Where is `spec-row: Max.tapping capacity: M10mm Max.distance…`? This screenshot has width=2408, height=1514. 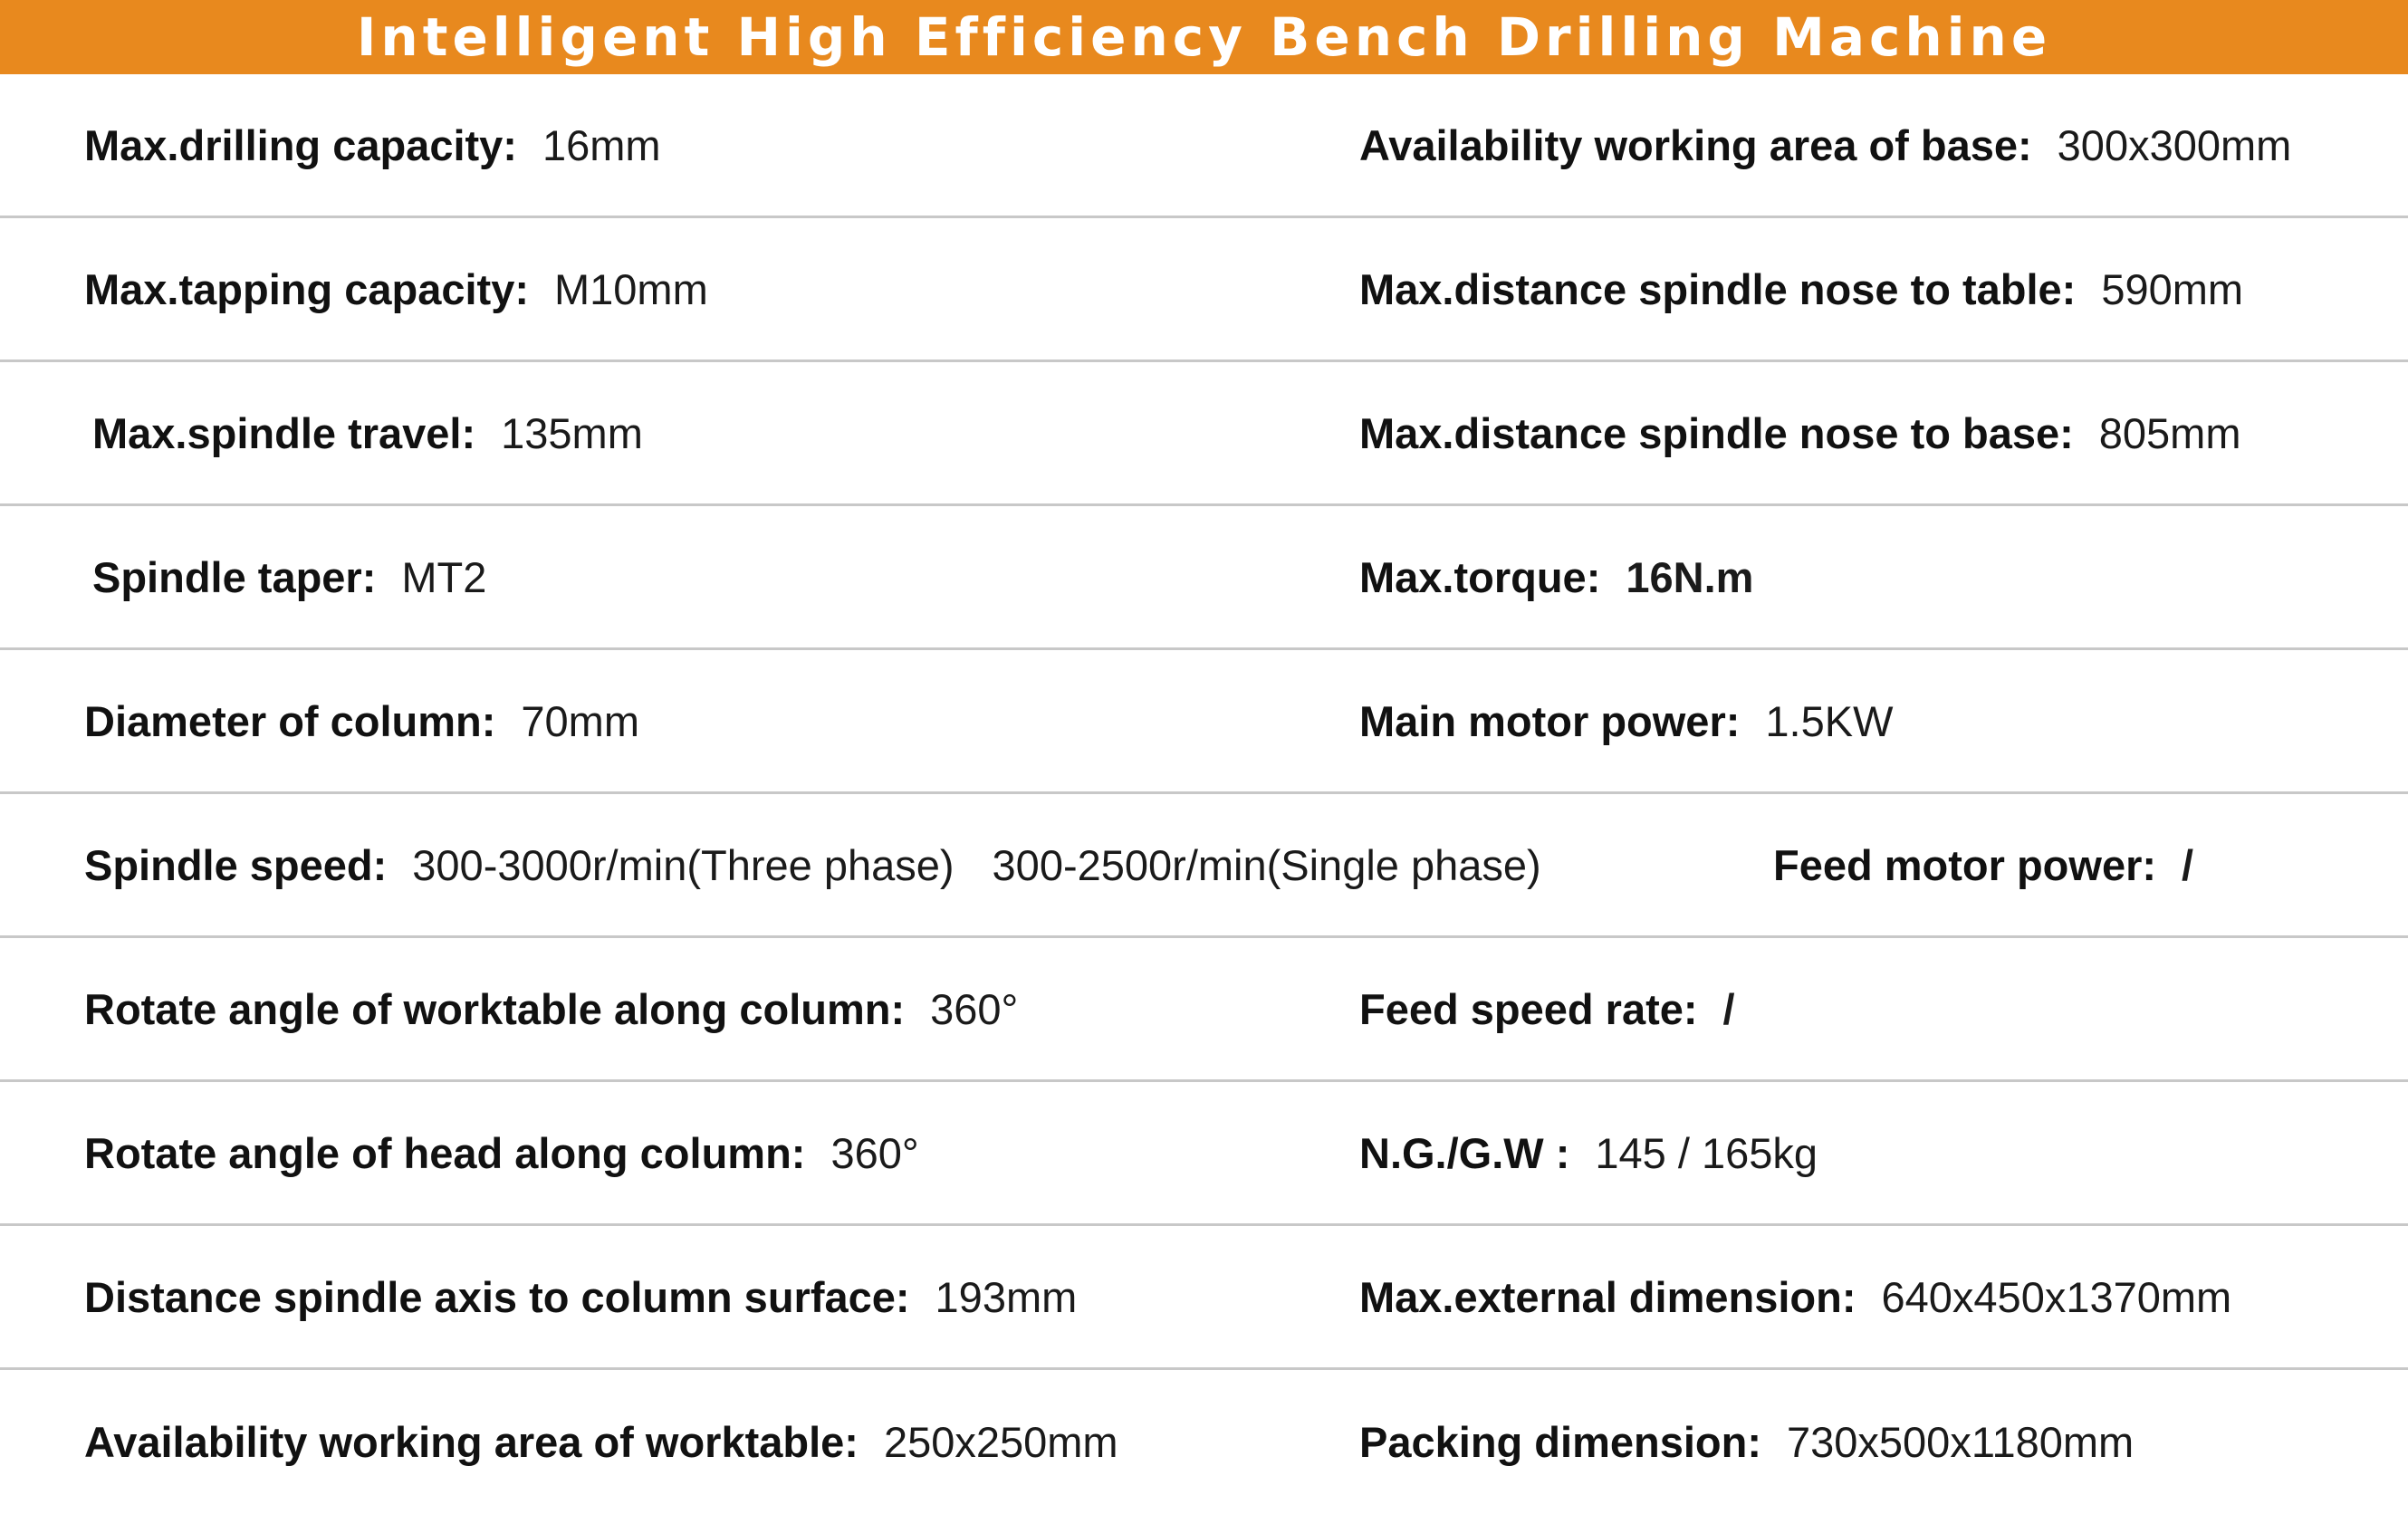 spec-row: Max.tapping capacity: M10mm Max.distance… is located at coordinates (1204, 290).